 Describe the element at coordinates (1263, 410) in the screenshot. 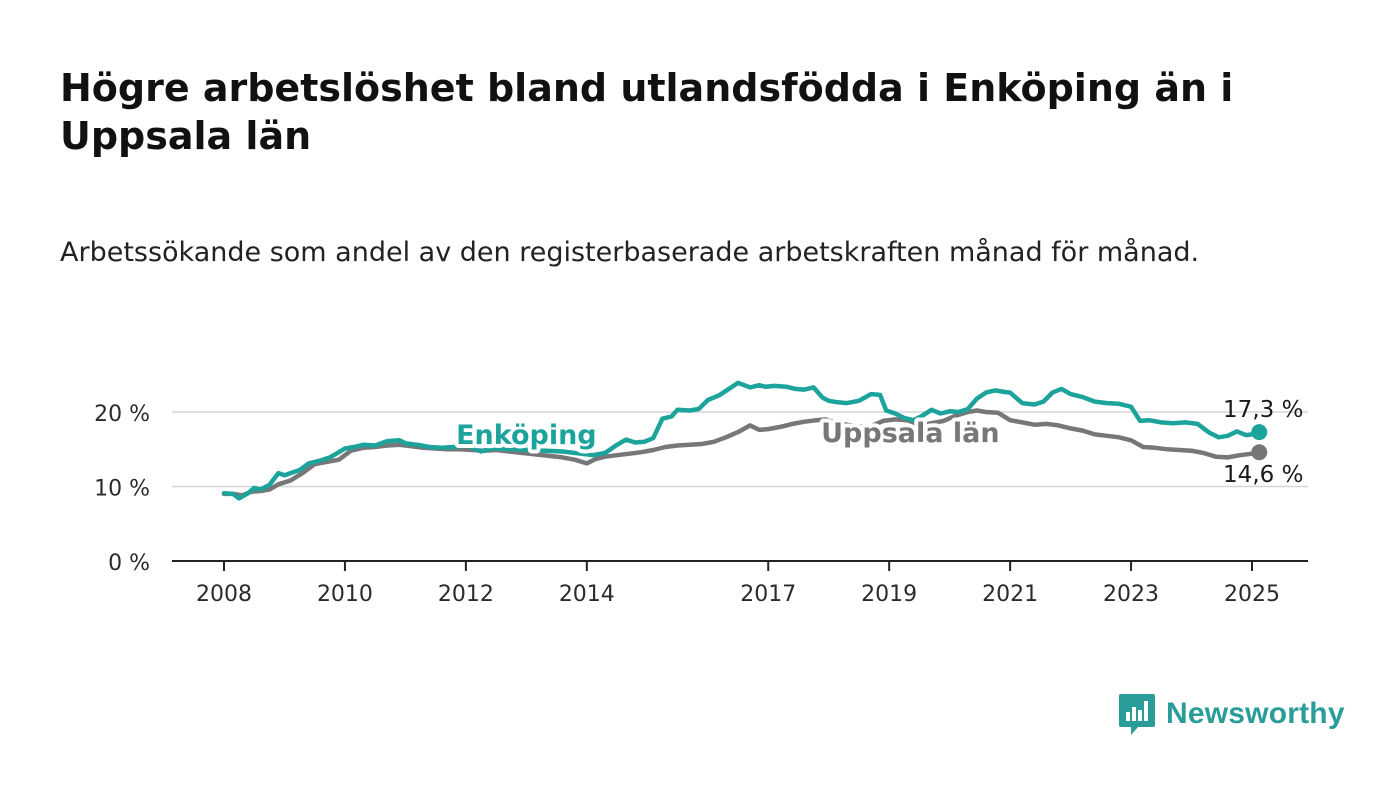

I see `end-value-label-enkoping: 17,3 %` at that location.